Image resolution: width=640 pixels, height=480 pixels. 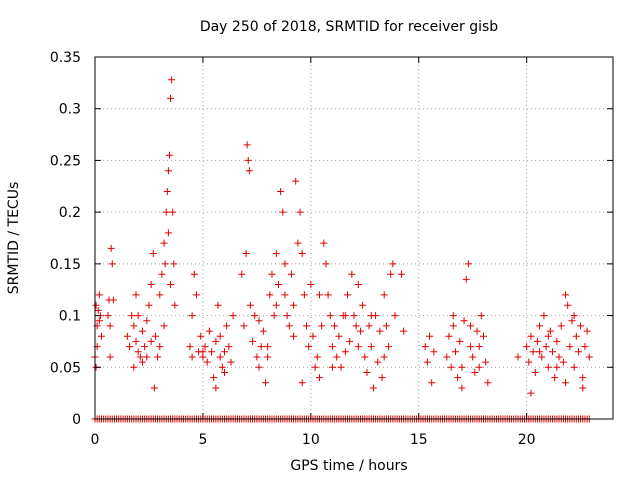 I want to click on x-tick-label: 5, so click(x=202, y=440).